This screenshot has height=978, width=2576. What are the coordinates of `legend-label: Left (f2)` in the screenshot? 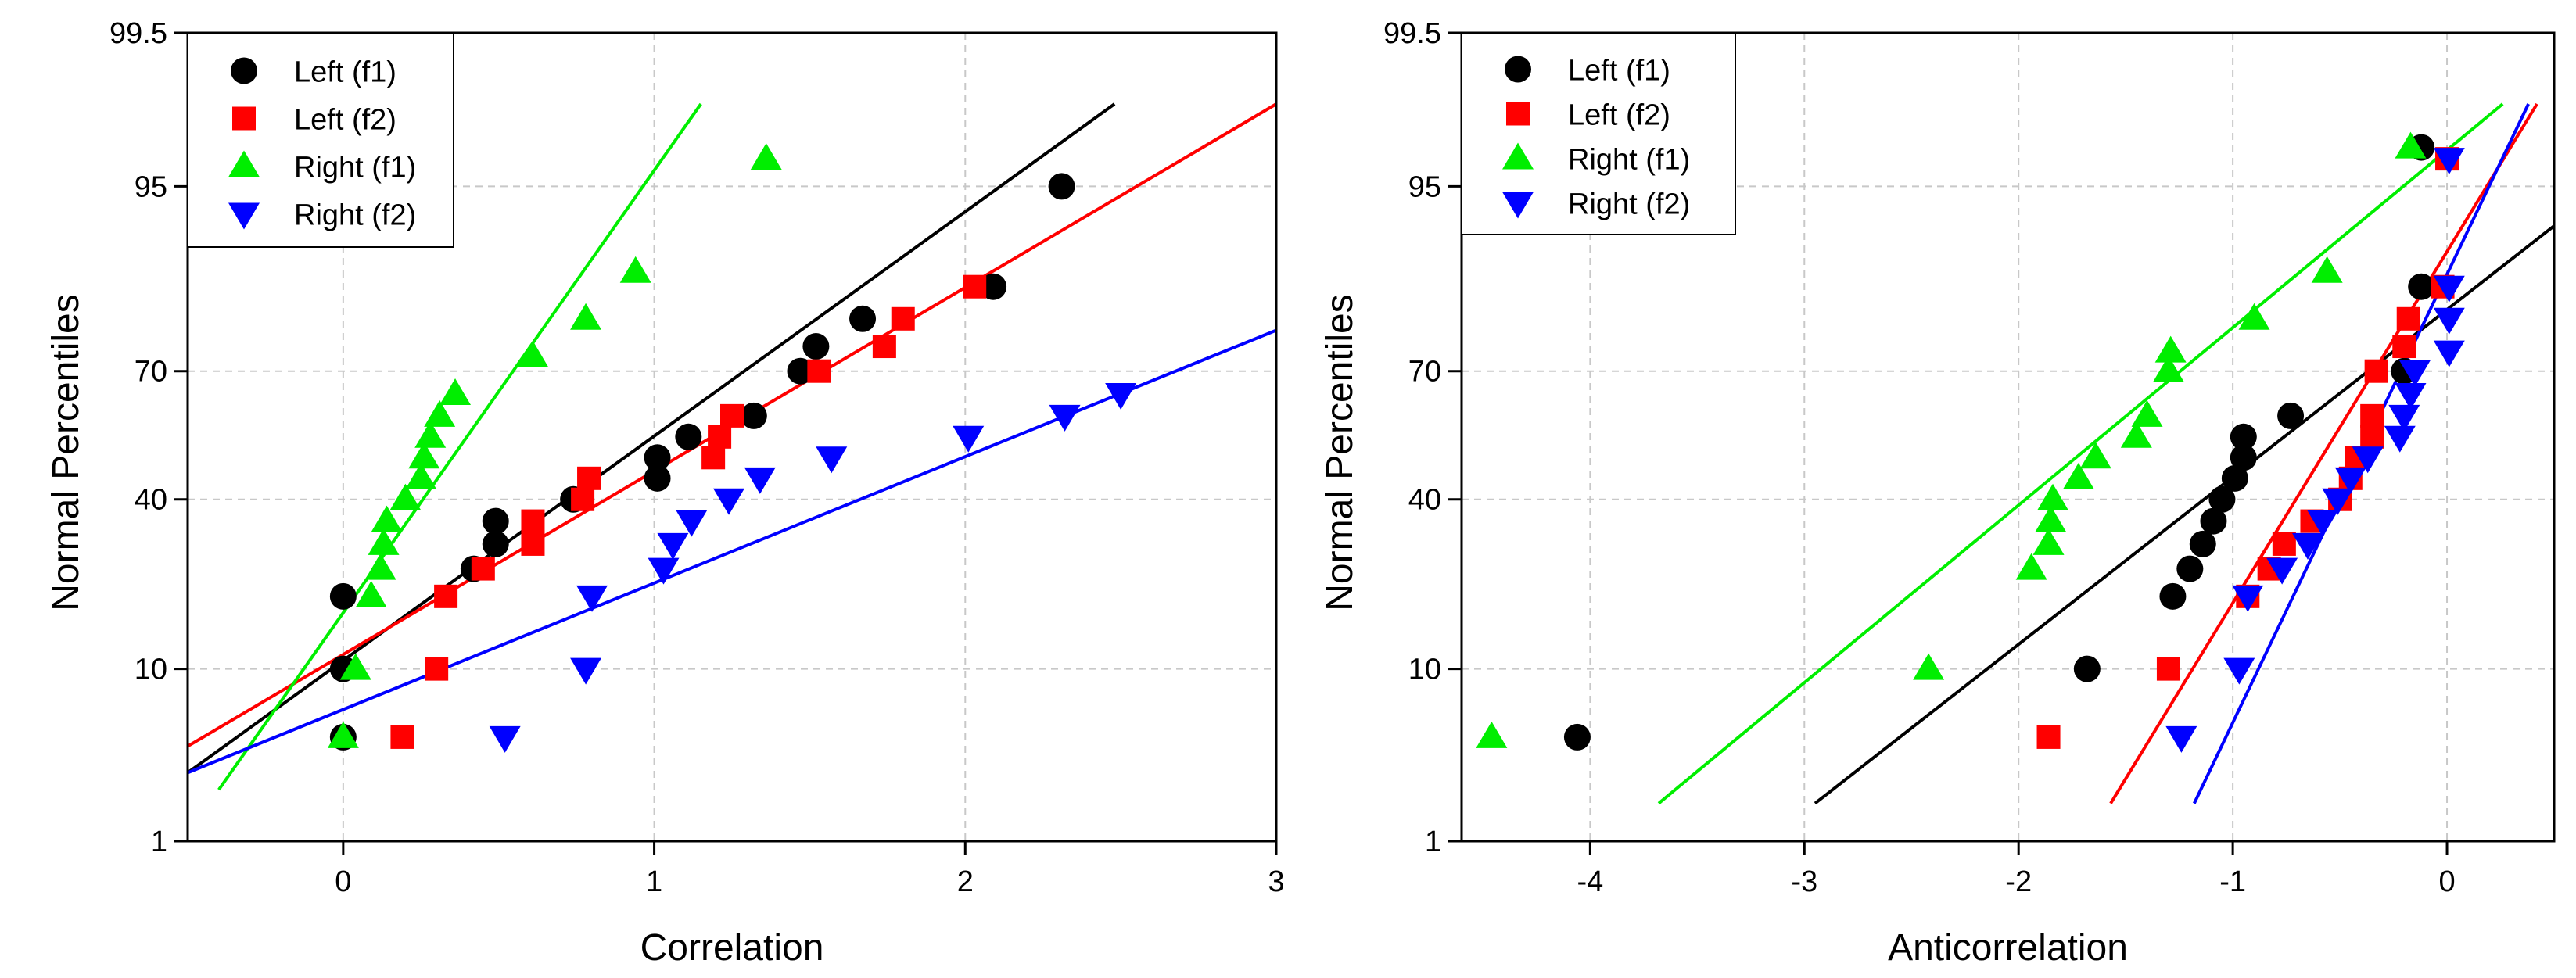 It's located at (345, 120).